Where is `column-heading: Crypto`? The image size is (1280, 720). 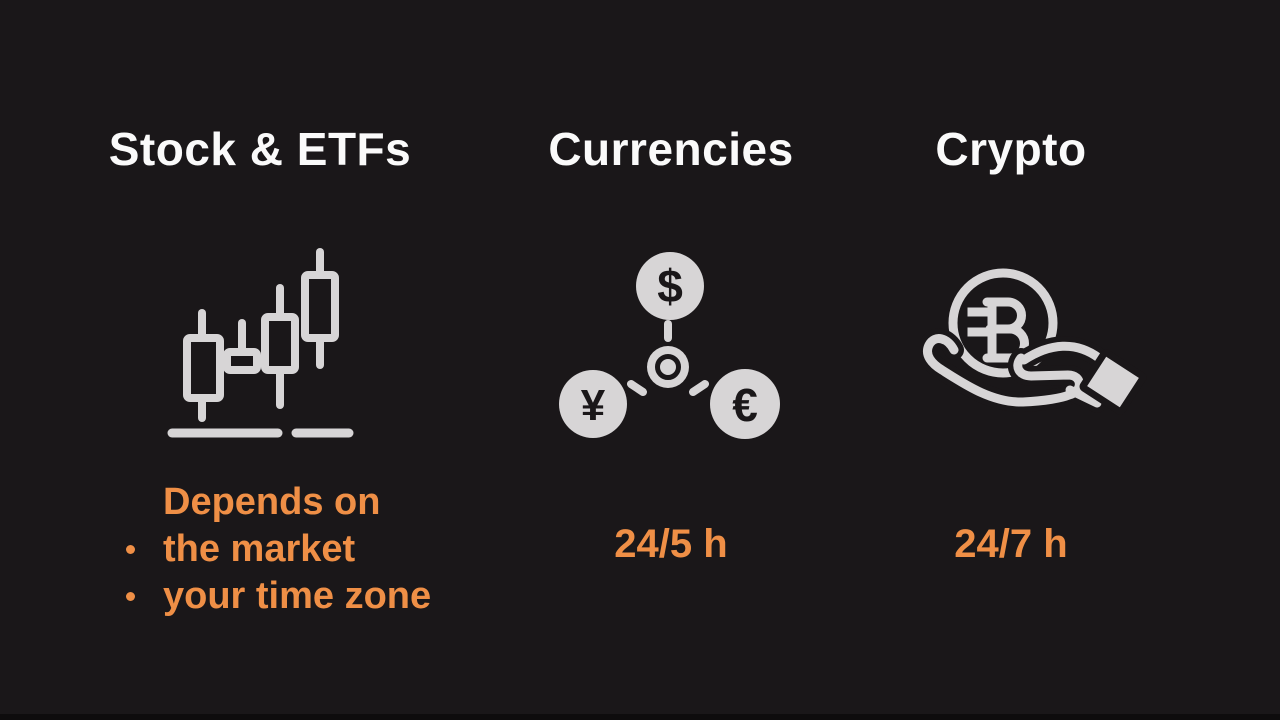
column-heading: Crypto is located at coordinates (1011, 149).